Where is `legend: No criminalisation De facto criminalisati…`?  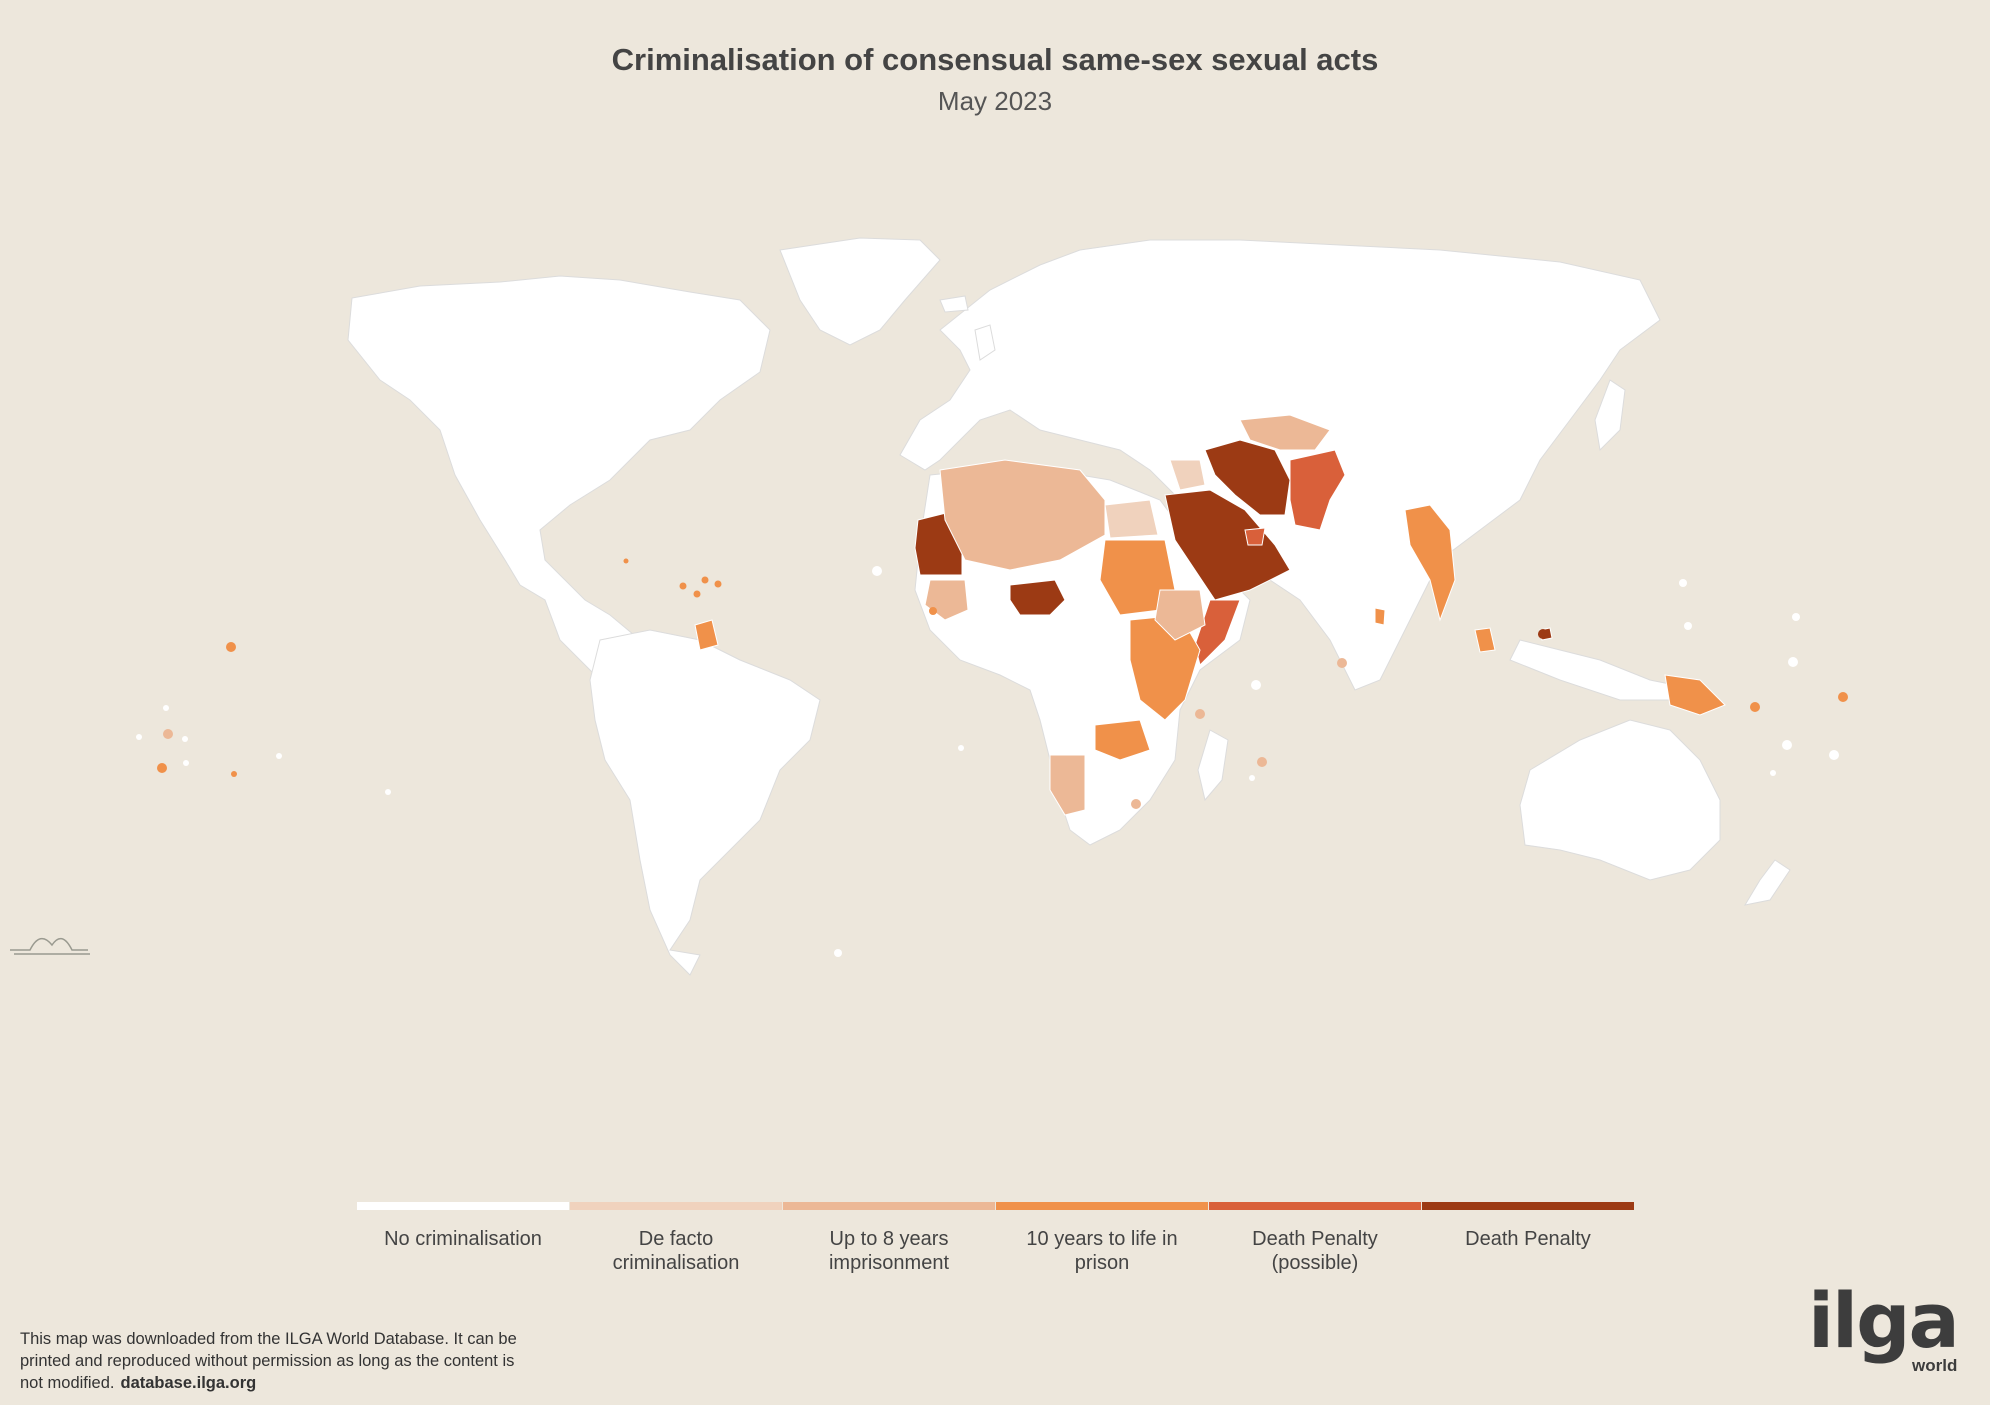
legend: No criminalisation De facto criminalisati… is located at coordinates (995, 1272).